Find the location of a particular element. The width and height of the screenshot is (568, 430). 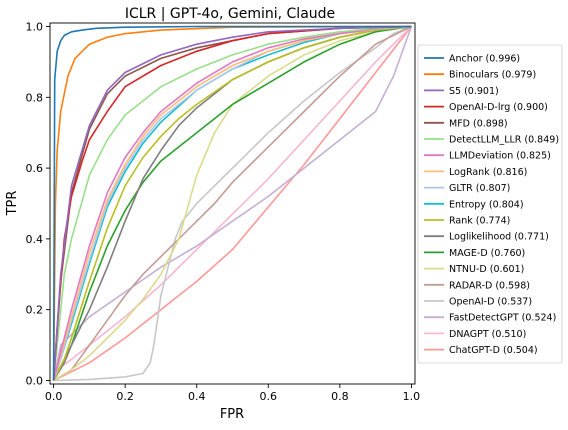

y-axis-ticks: 0.0 0.2 0.4 0.6 0.8 1.0 is located at coordinates (38, 204).